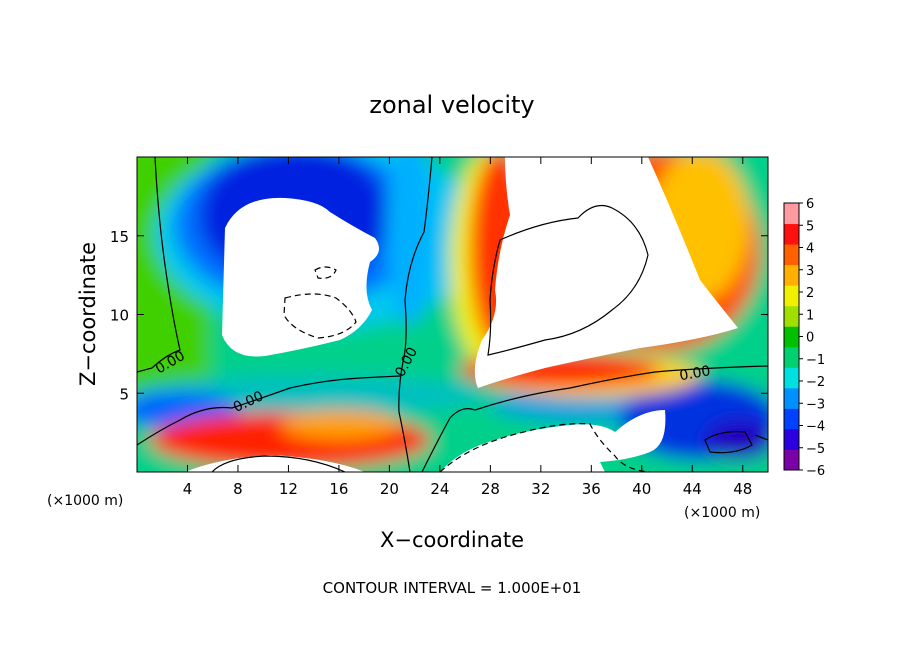 The height and width of the screenshot is (654, 904). I want to click on colorbar-tick-label: −1, so click(815, 360).